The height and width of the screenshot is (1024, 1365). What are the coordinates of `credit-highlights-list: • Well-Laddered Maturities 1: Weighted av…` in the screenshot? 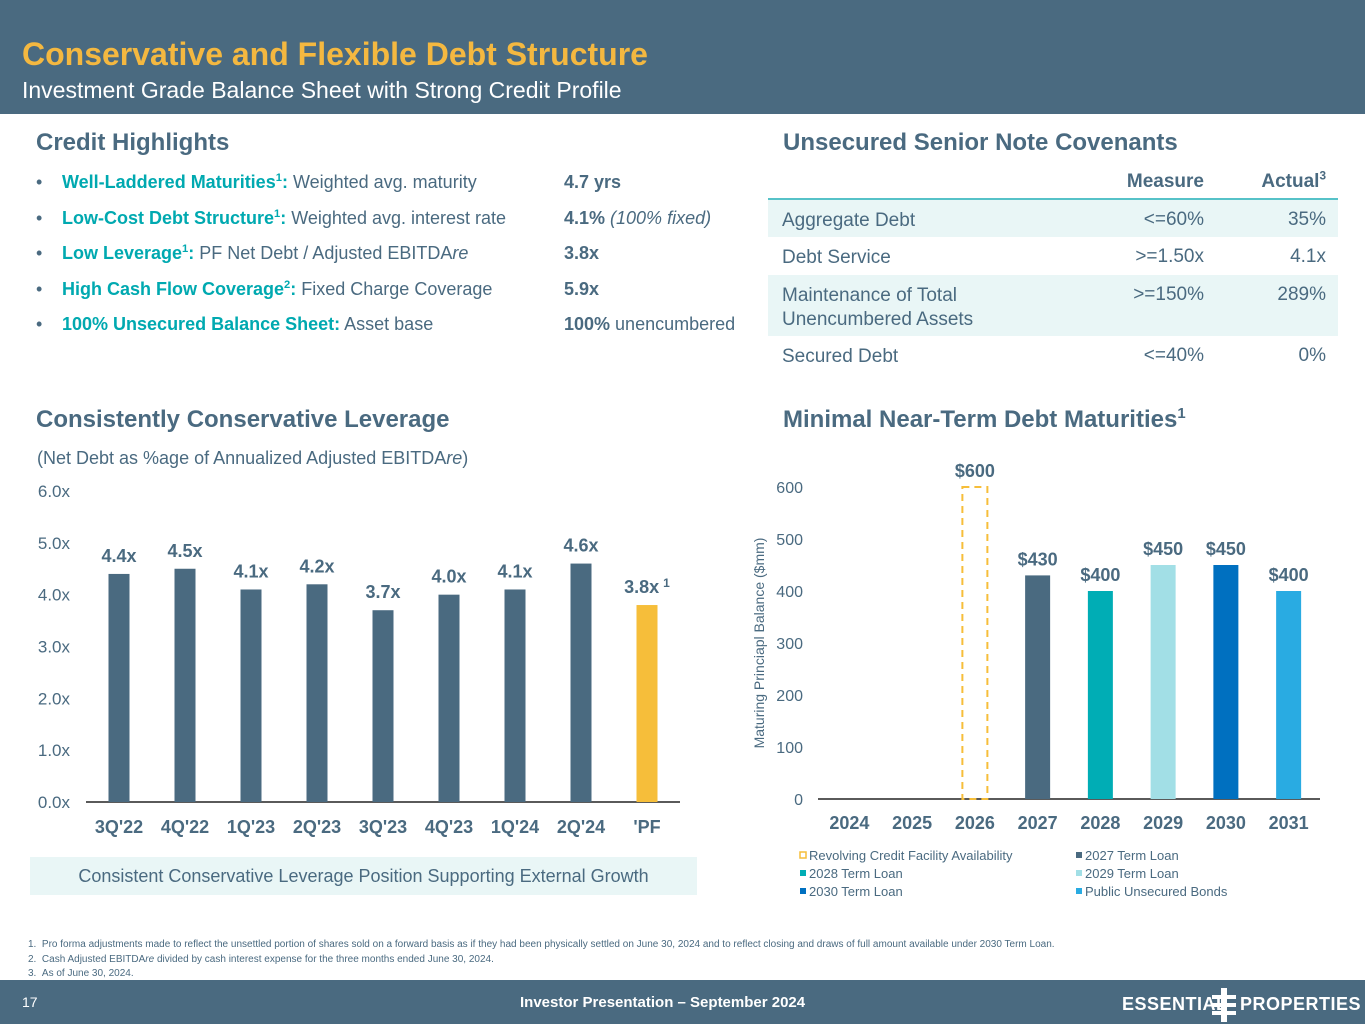 It's located at (401, 257).